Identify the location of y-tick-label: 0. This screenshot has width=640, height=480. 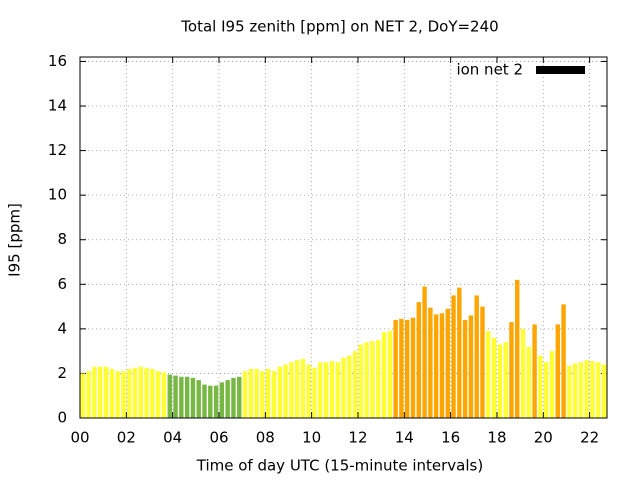
(62, 418).